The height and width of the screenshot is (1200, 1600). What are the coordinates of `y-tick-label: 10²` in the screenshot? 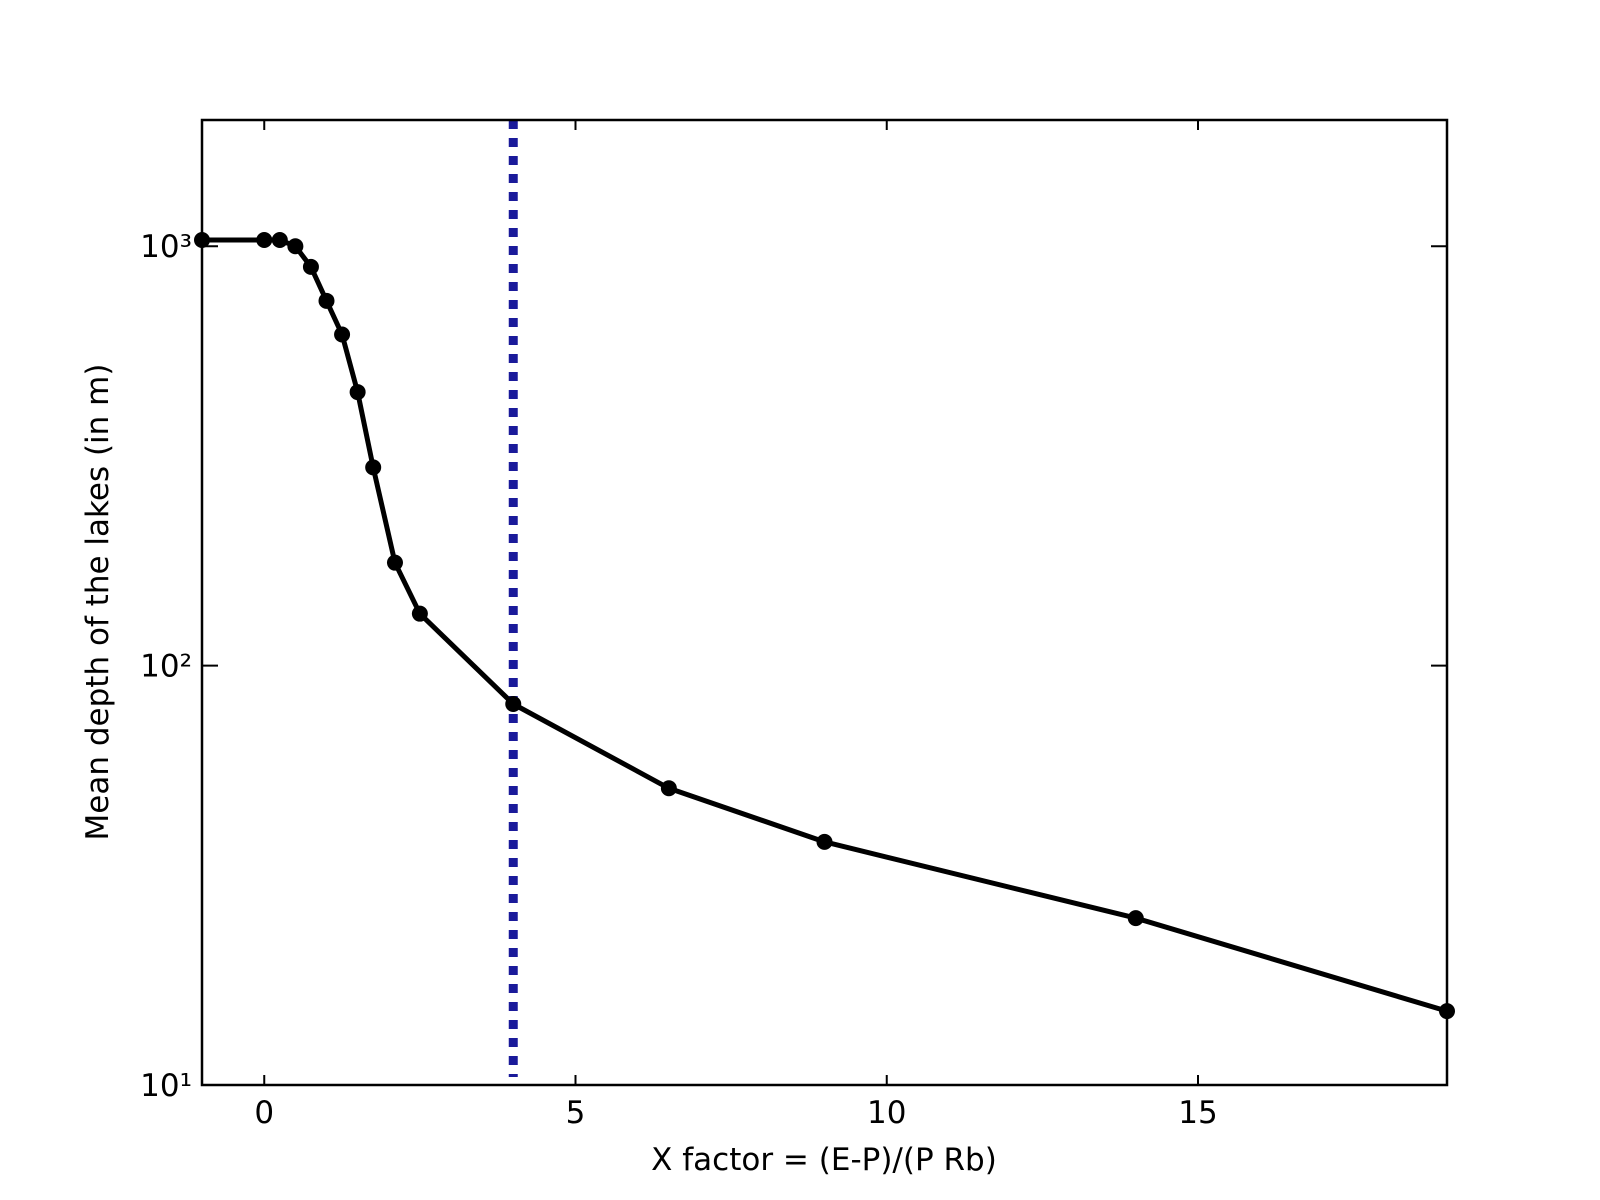 It's located at (166, 667).